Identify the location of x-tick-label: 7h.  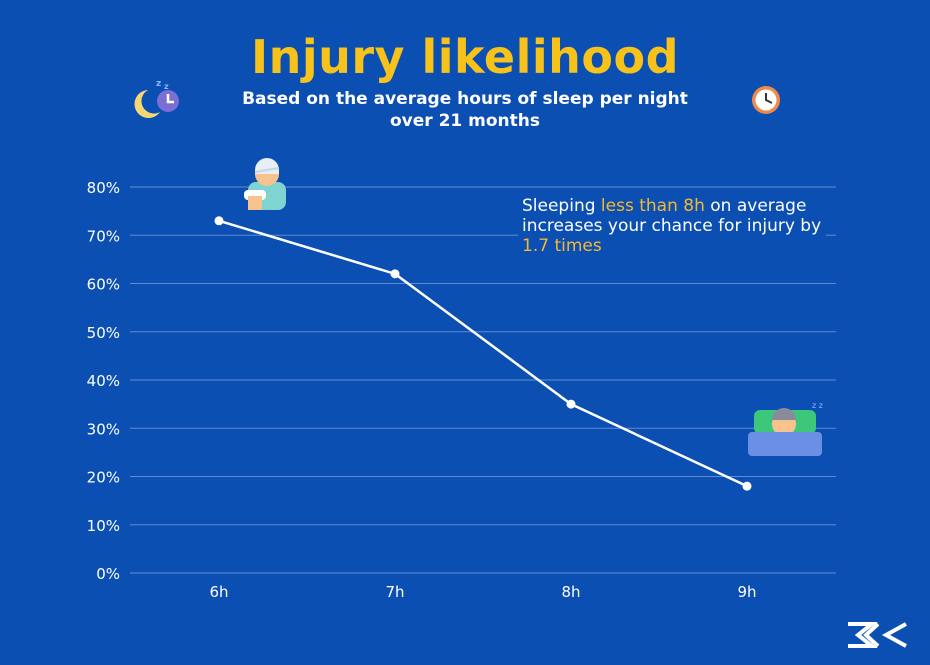
(394, 592).